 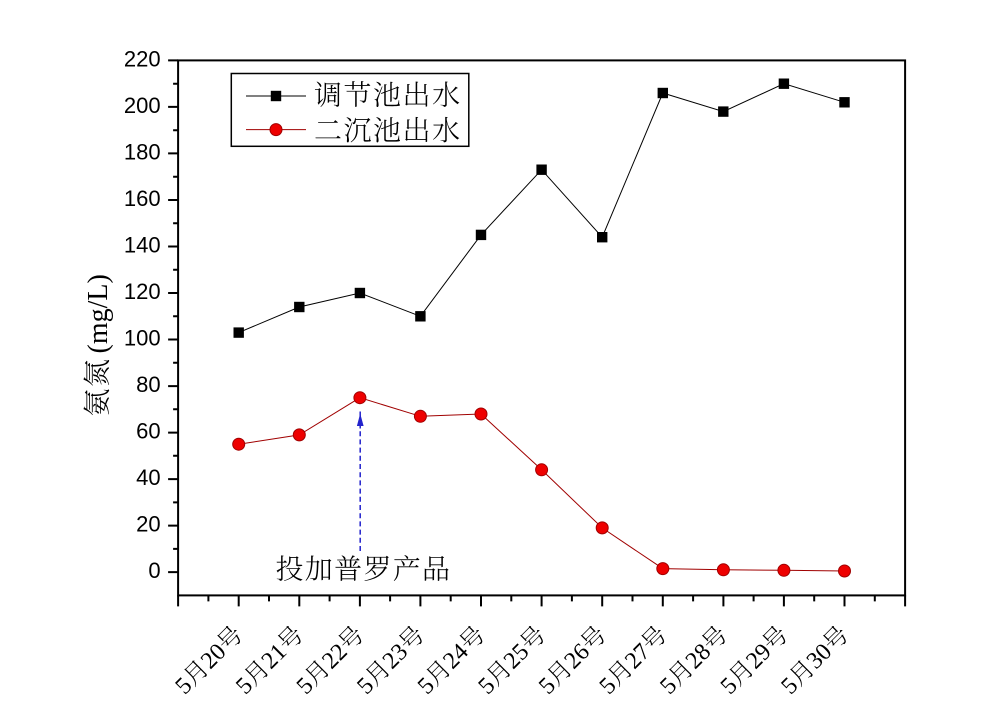 What do you see at coordinates (154, 570) in the screenshot?
I see `svg-text: 0` at bounding box center [154, 570].